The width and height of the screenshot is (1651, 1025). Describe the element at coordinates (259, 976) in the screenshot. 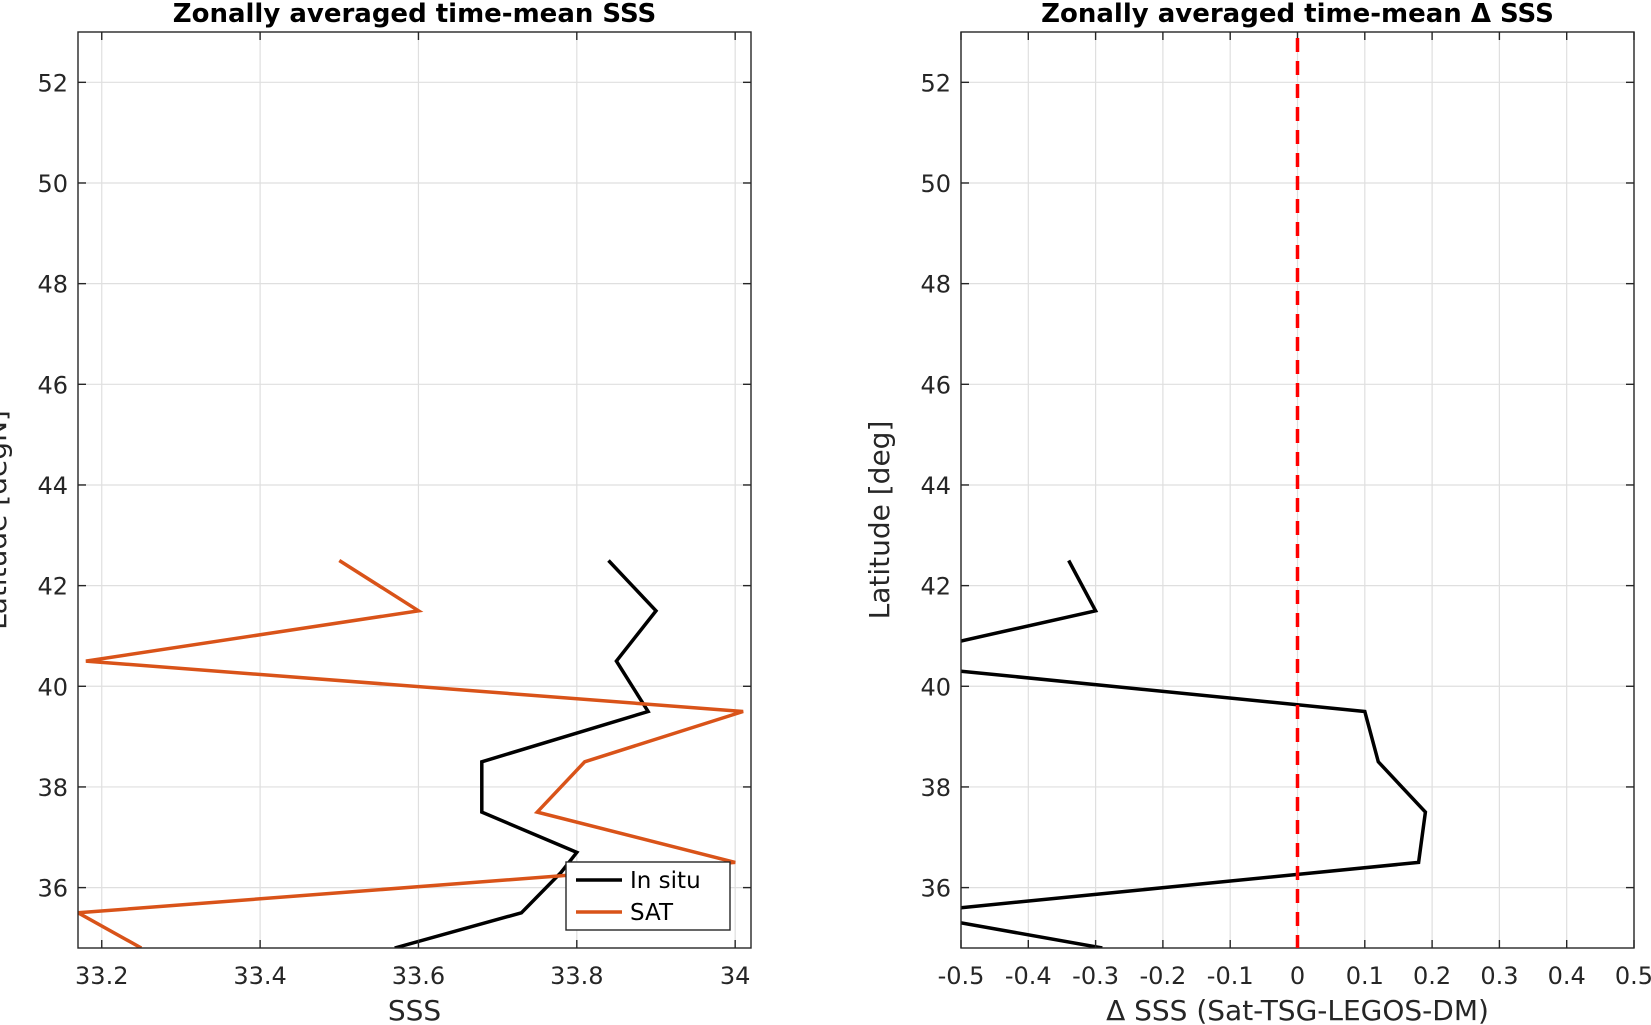

I see `x-tick-label: 33.4` at that location.